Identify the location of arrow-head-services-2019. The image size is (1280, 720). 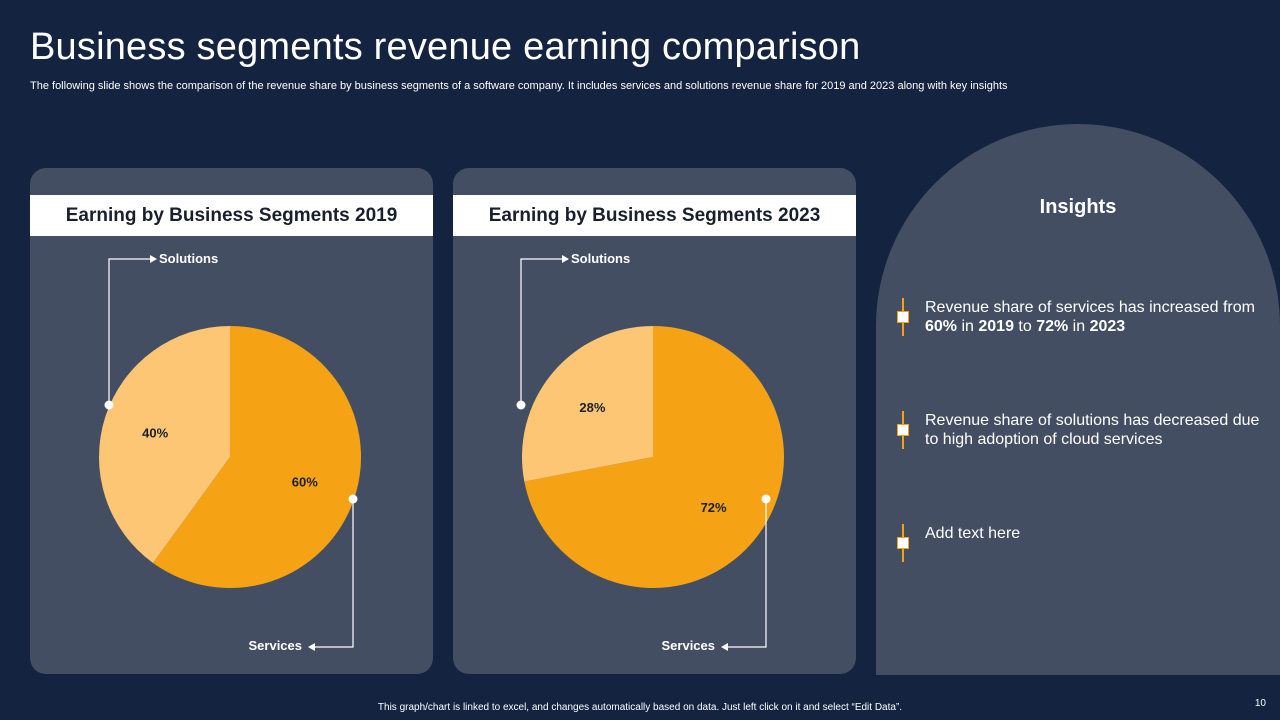
(311, 647).